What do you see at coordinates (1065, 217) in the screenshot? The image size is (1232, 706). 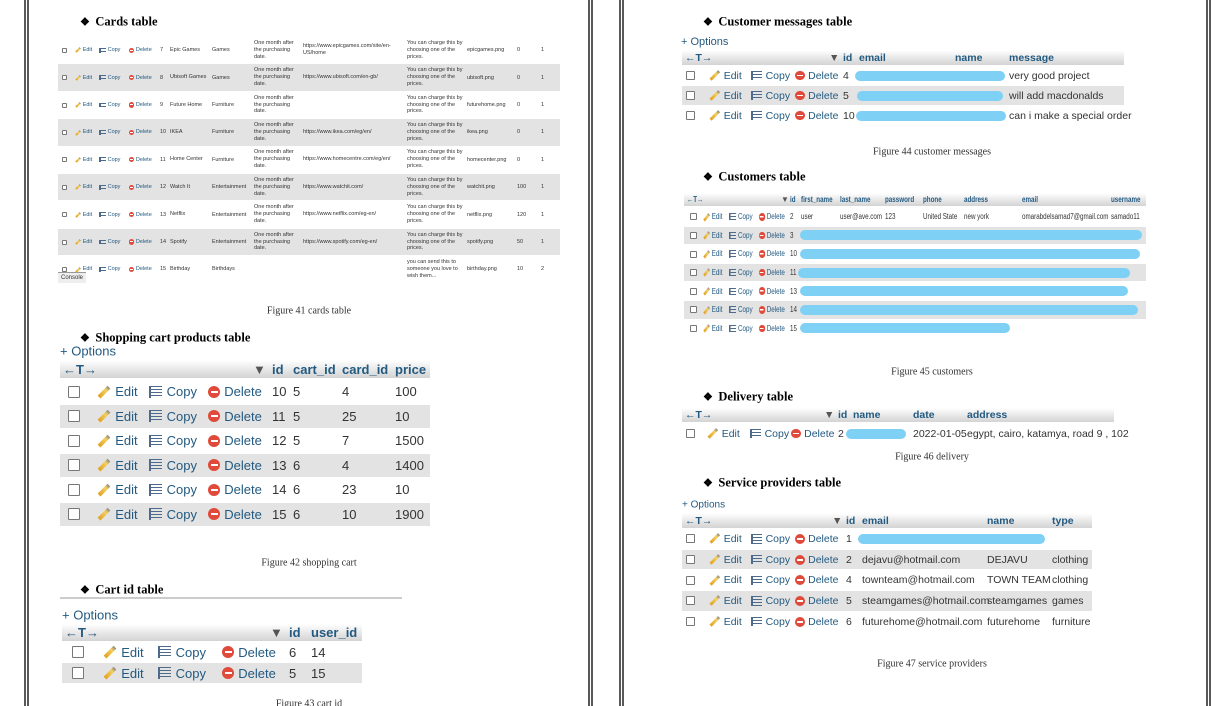 I see `table-cell: omarabdelsamad7@gmail.com` at bounding box center [1065, 217].